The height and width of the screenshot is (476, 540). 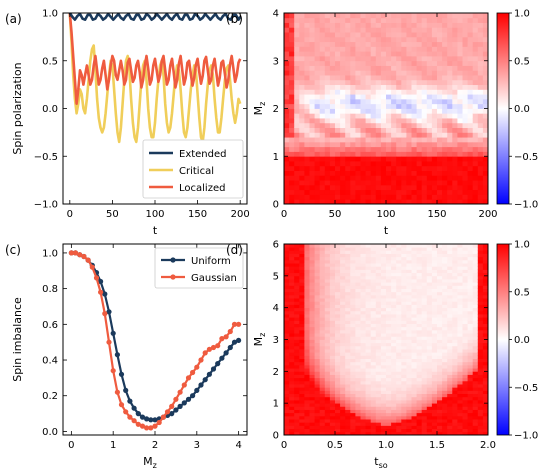 I want to click on data-point-gaussian, so click(x=167, y=412).